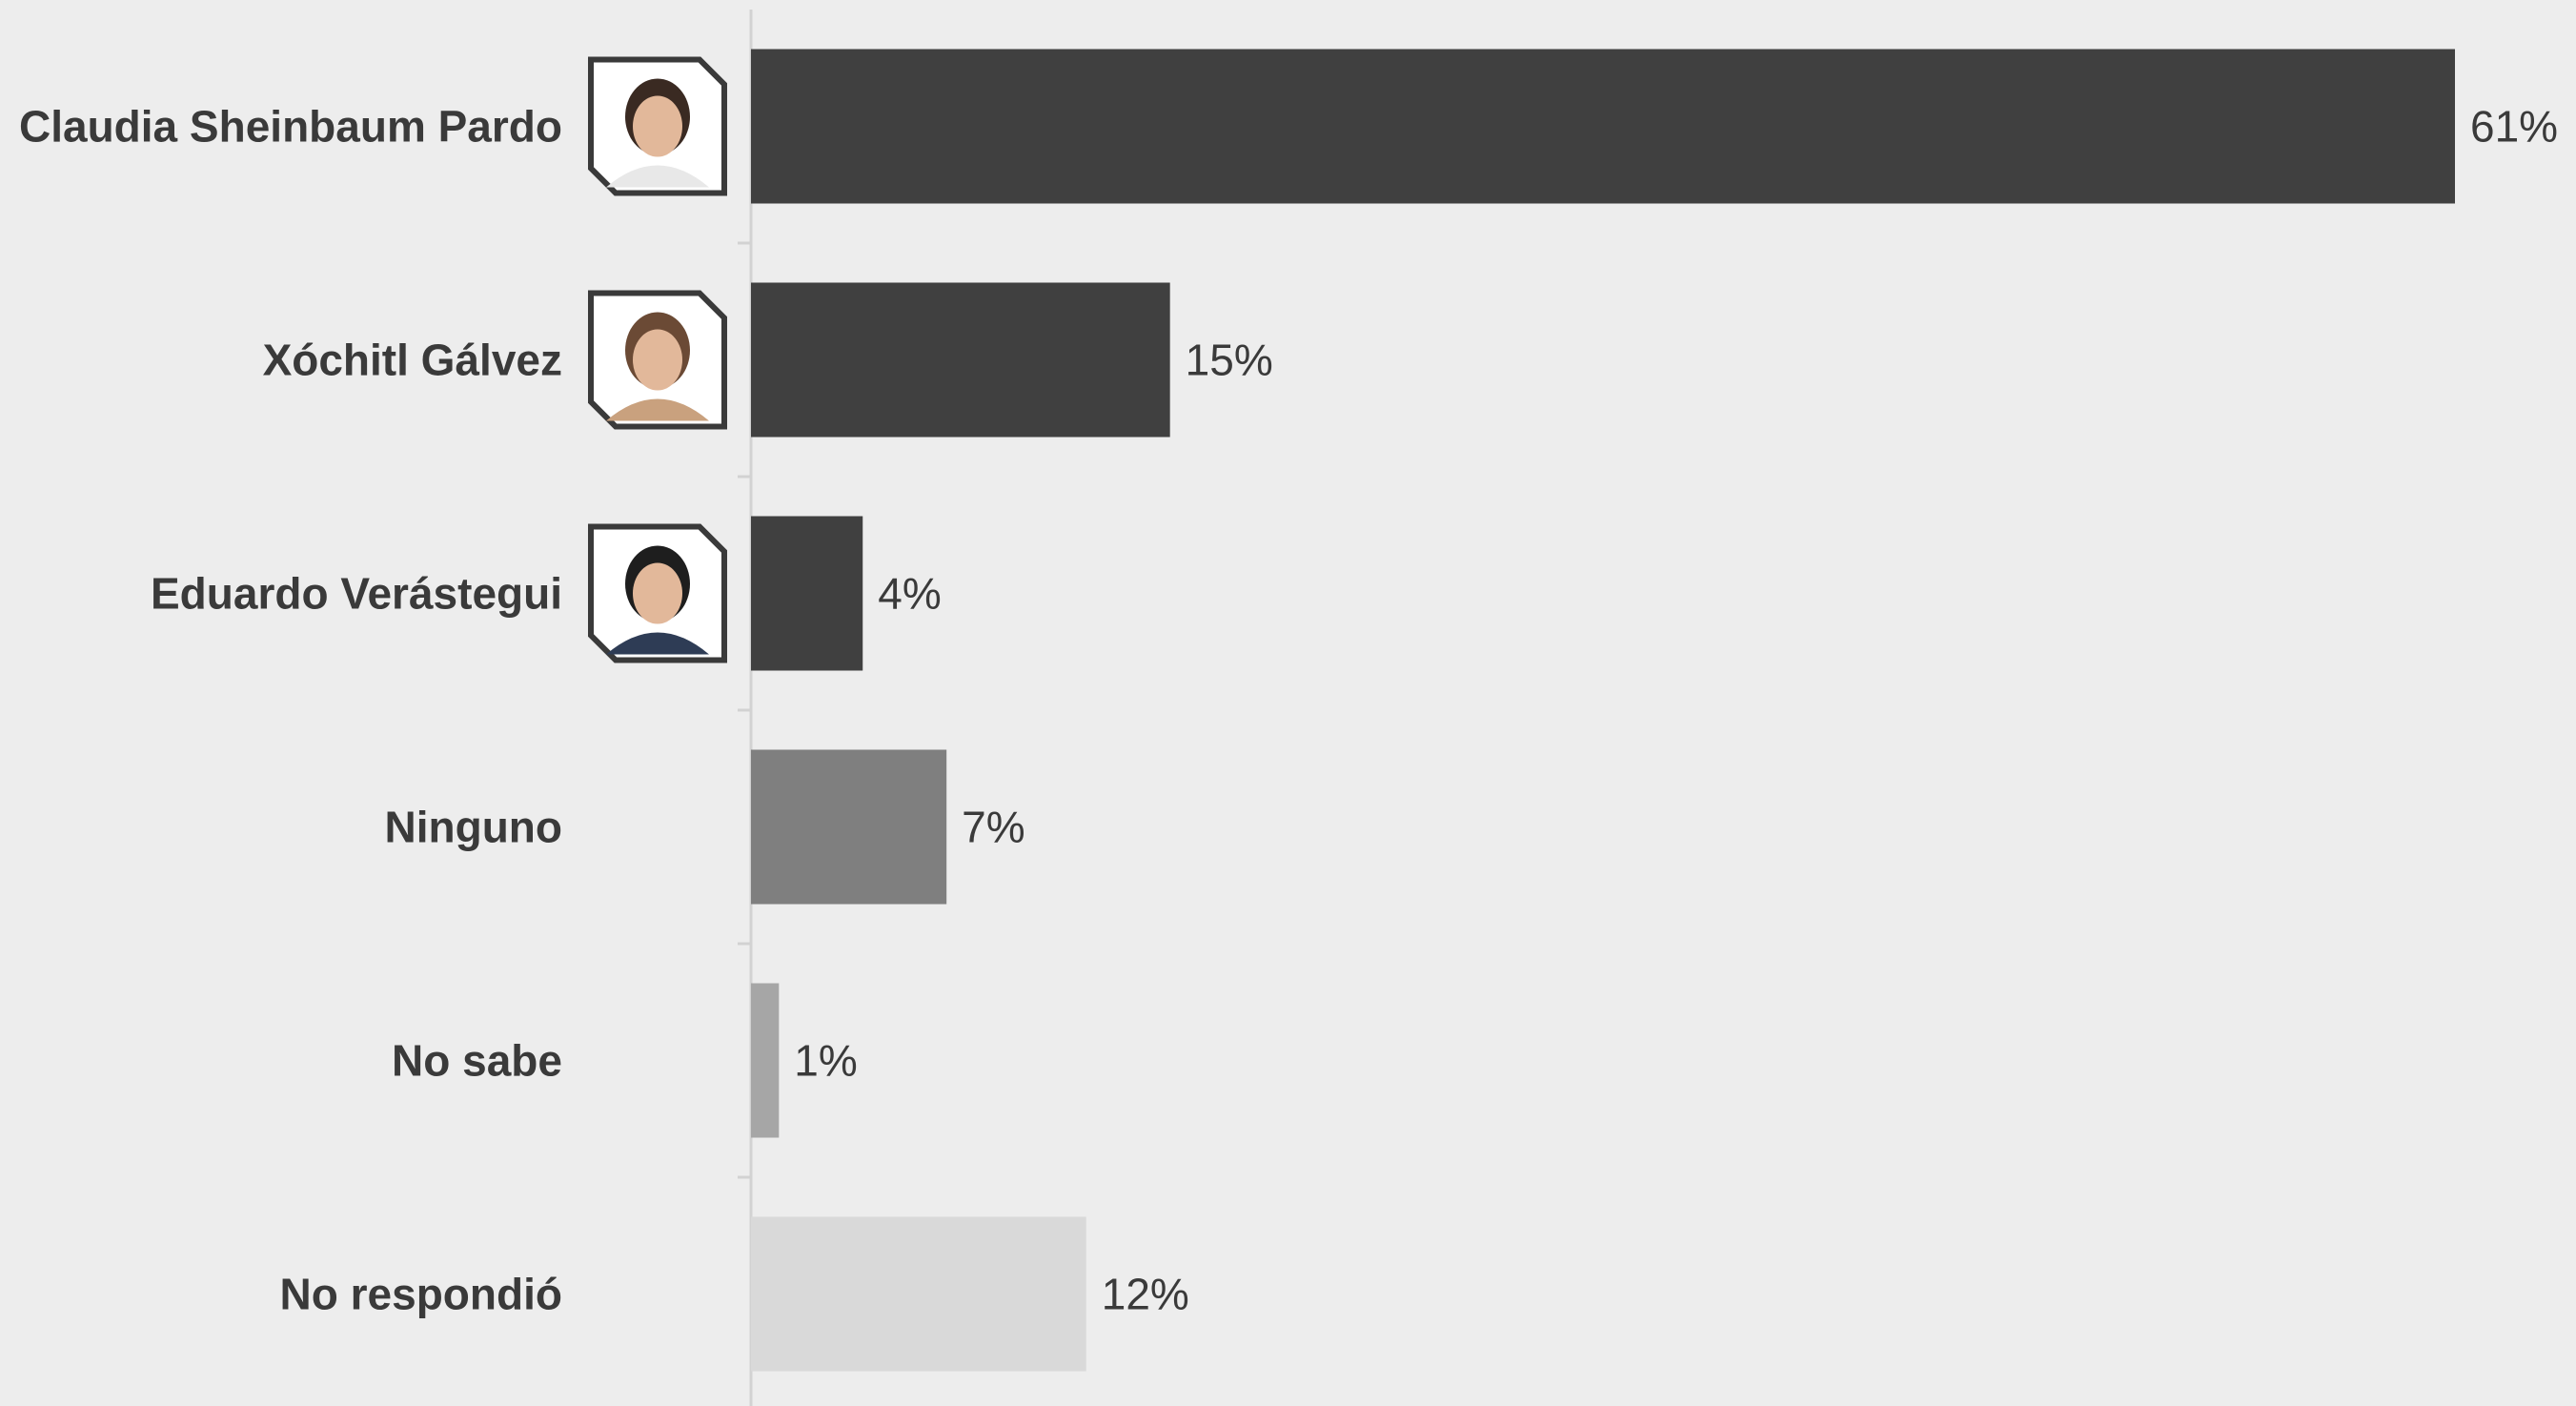  What do you see at coordinates (765, 1060) in the screenshot?
I see `bar-no-sabe` at bounding box center [765, 1060].